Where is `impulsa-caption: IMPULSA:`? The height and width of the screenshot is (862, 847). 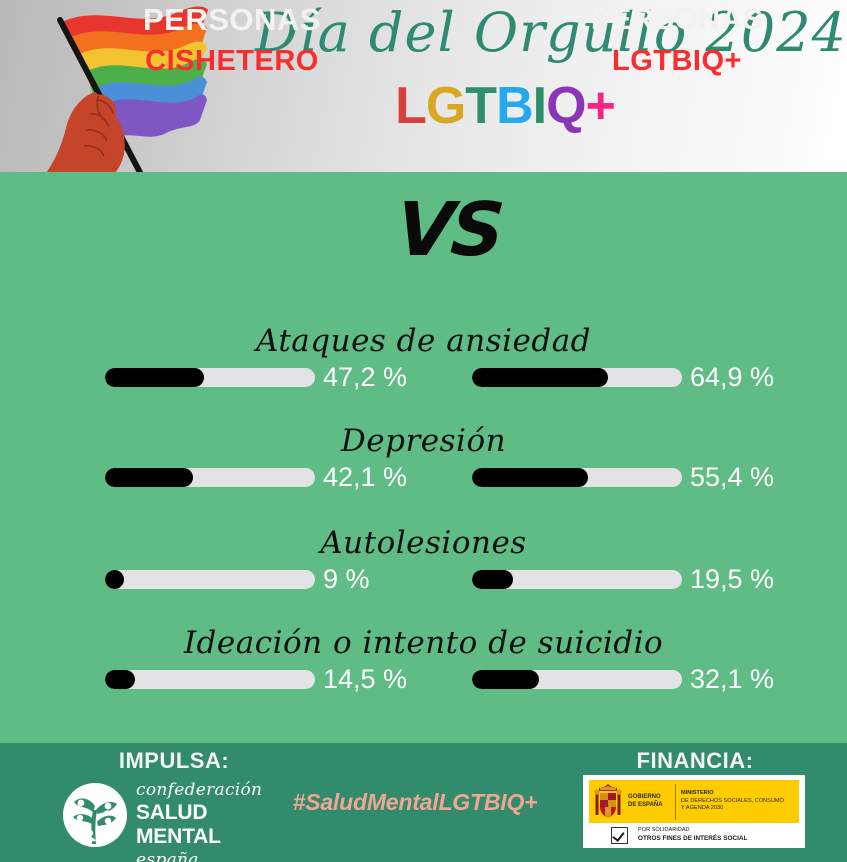 impulsa-caption: IMPULSA: is located at coordinates (174, 760).